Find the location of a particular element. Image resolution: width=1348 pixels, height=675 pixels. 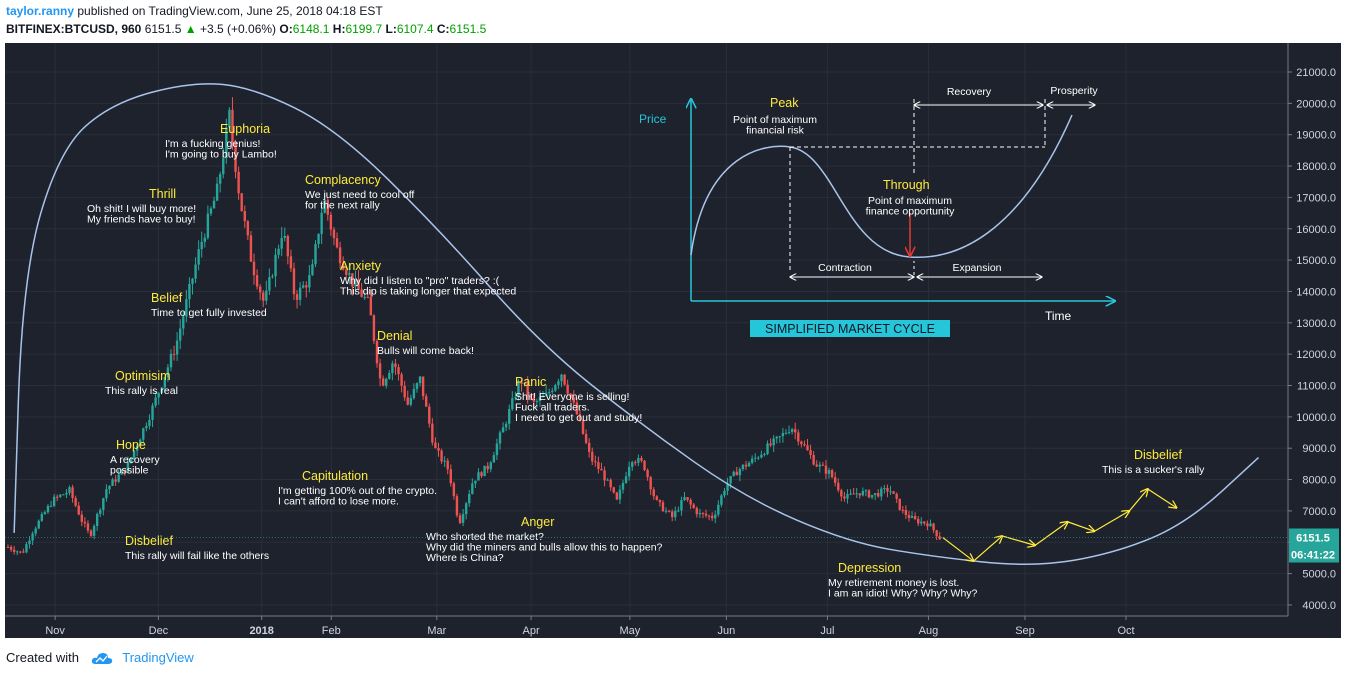

author-link: taylor.ranny is located at coordinates (40, 11).